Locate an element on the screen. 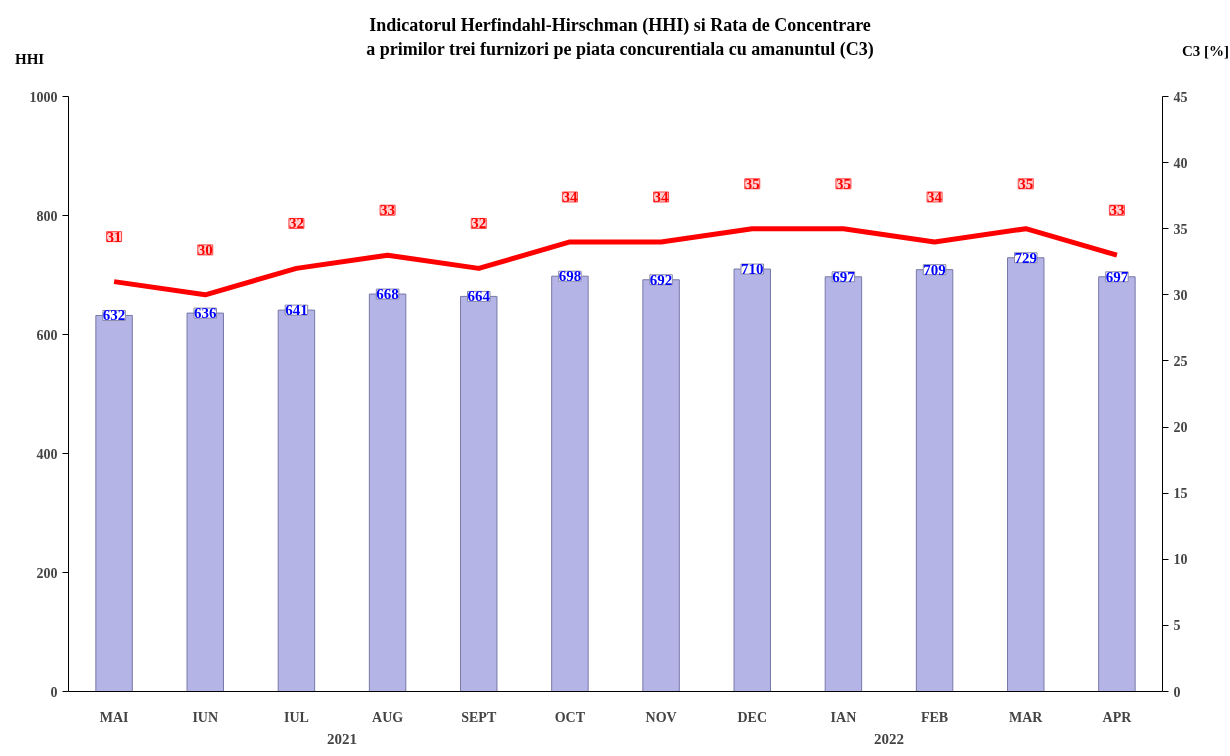  y2-tick-label: 35 is located at coordinates (1180, 229).